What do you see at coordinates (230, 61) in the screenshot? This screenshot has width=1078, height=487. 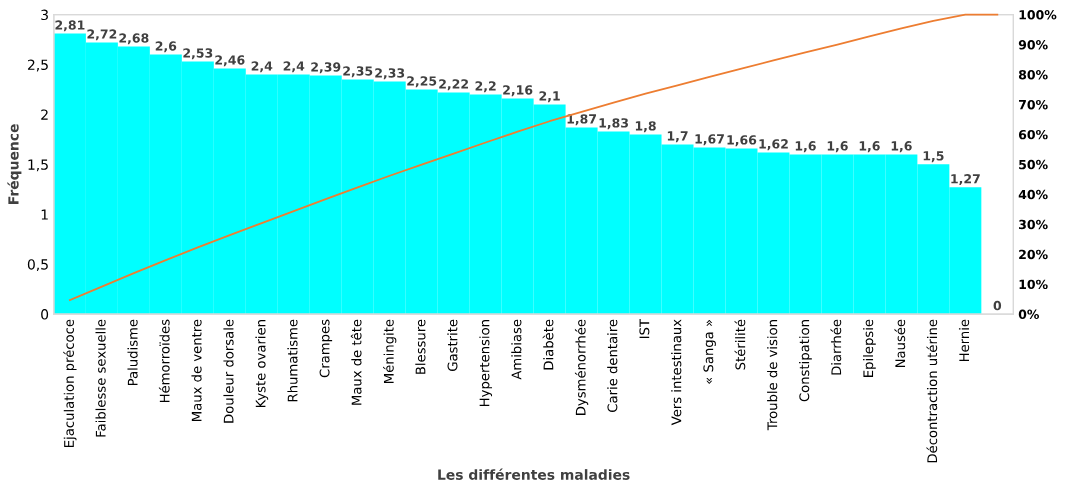 I see `data-label: 2,46` at bounding box center [230, 61].